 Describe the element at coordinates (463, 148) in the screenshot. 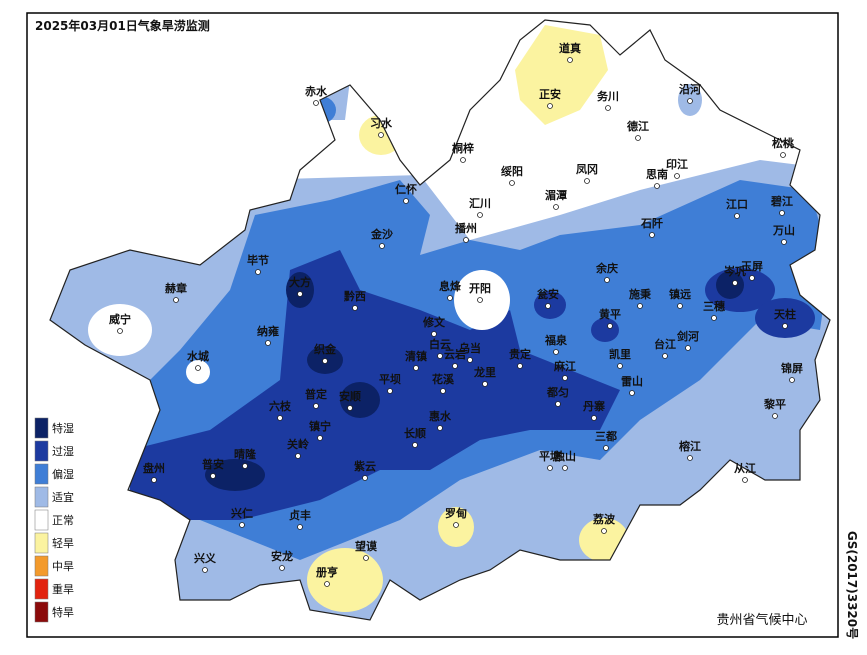

I see `place-label: 桐梓` at that location.